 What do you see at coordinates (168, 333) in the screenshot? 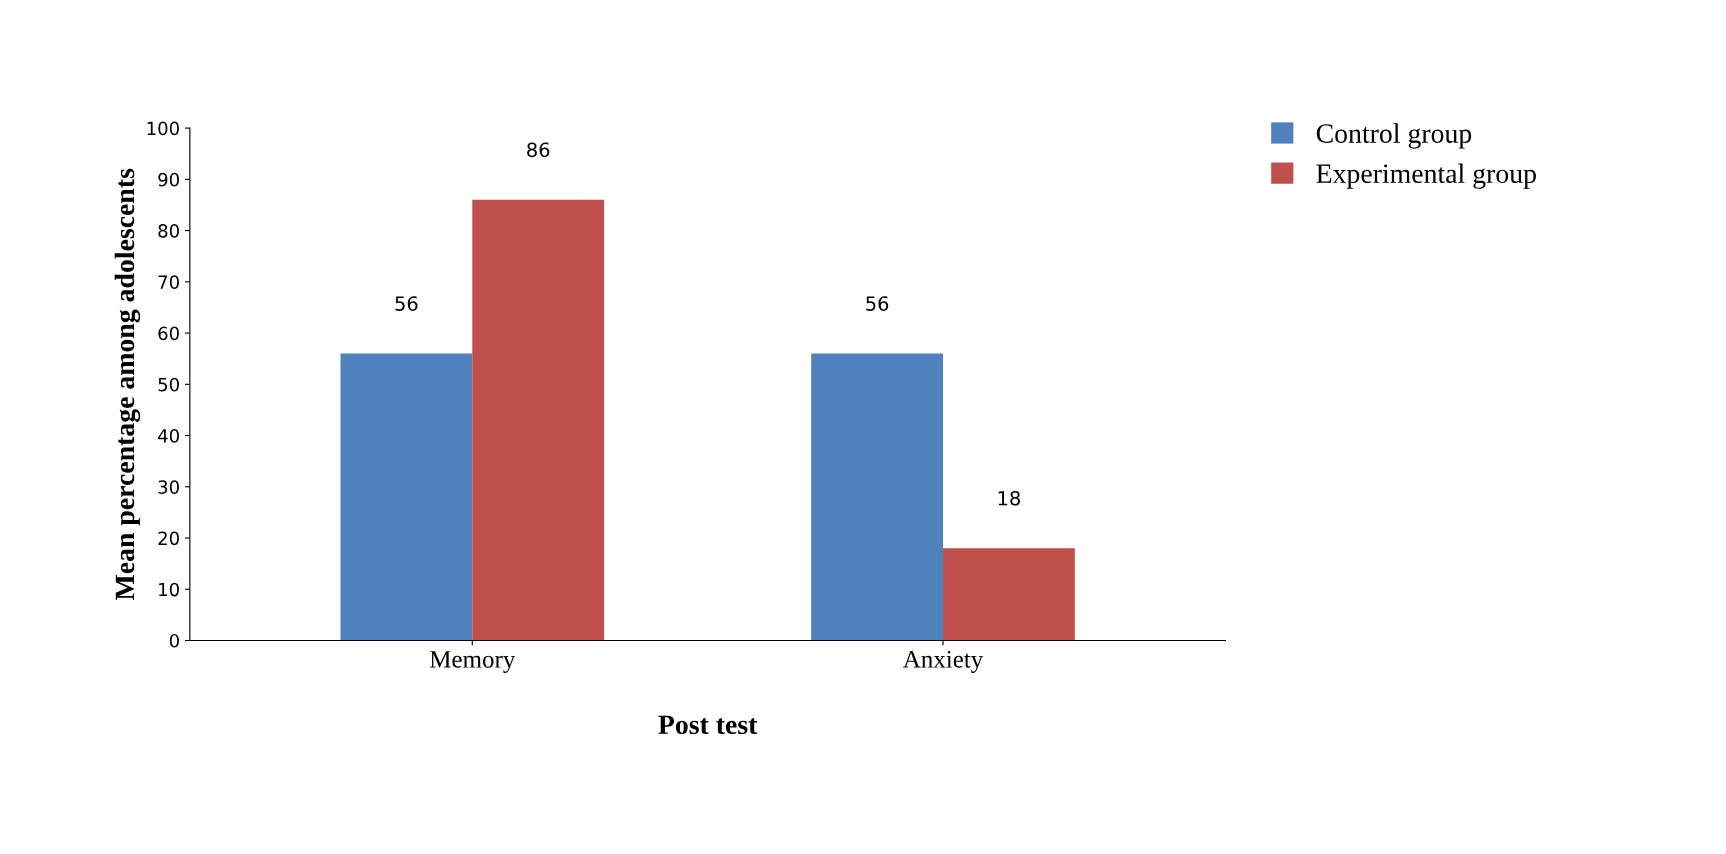
I see `y-tick-label: 60` at bounding box center [168, 333].